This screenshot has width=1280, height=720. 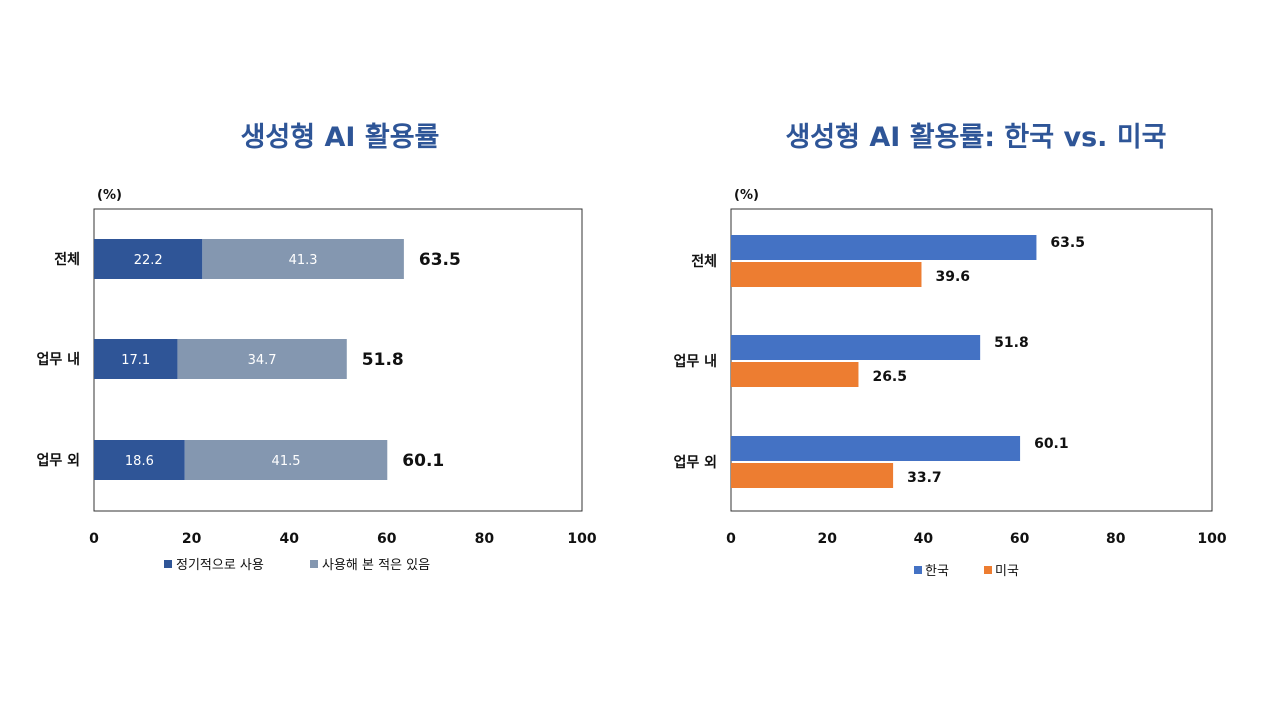 I want to click on value-label: 33.7, so click(x=924, y=478).